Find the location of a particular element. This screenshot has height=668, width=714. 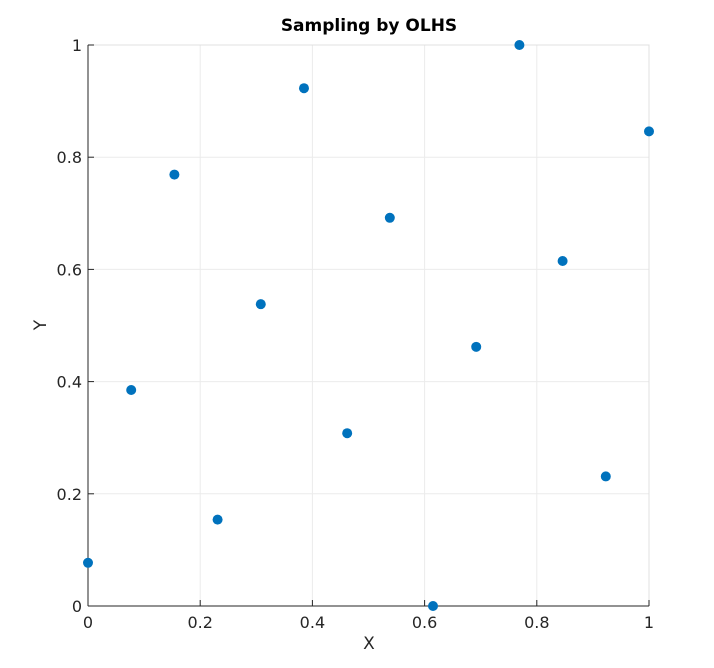

y-axis-ticks: 0 0.2 0.4 0.6 0.8 1 is located at coordinates (75, 326).